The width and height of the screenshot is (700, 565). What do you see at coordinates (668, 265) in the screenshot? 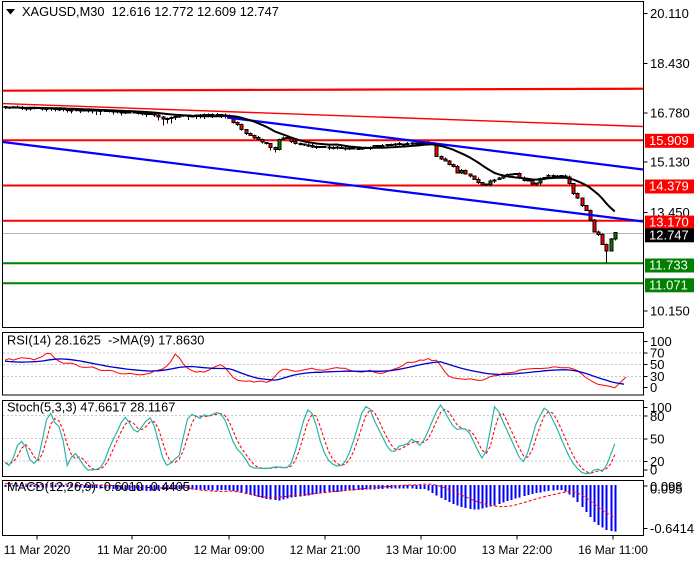
I see `svg-text: 11.733` at bounding box center [668, 265].